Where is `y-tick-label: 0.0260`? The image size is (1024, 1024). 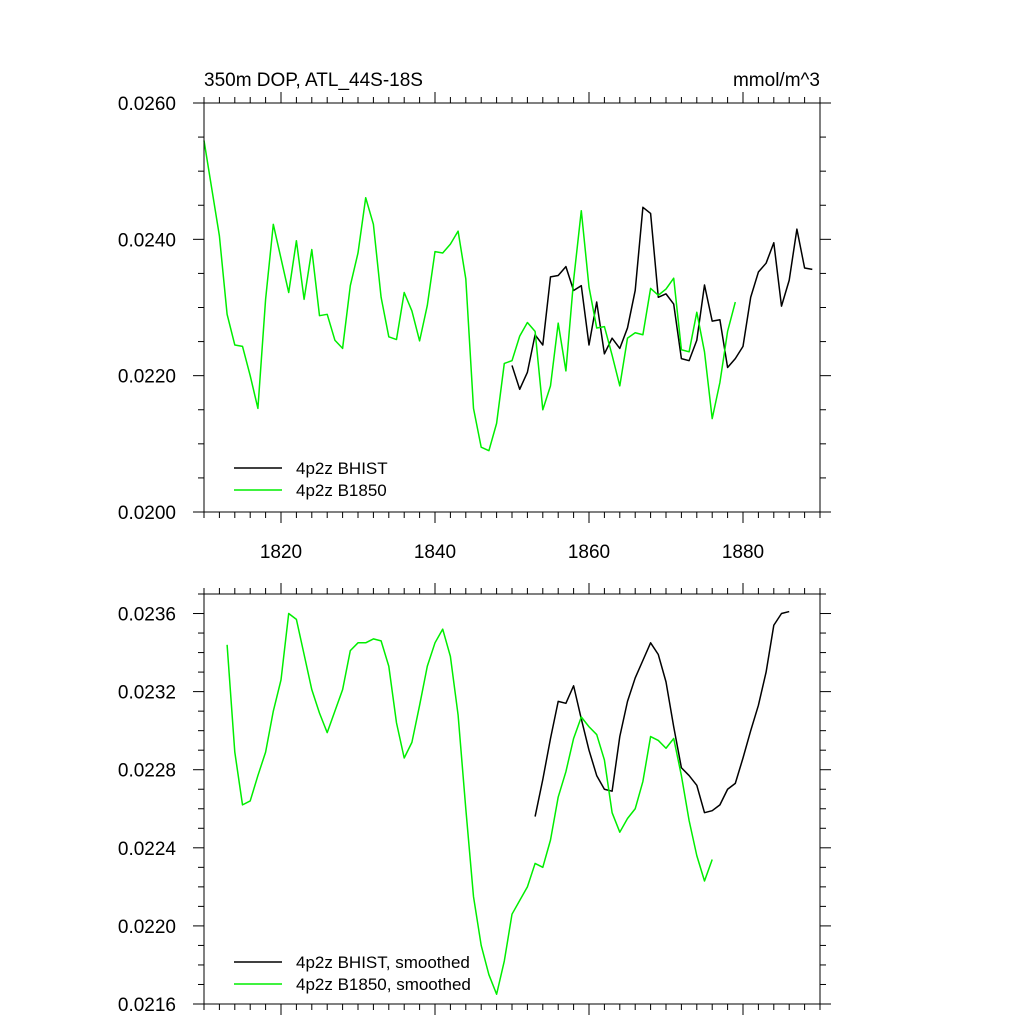 y-tick-label: 0.0260 is located at coordinates (147, 104).